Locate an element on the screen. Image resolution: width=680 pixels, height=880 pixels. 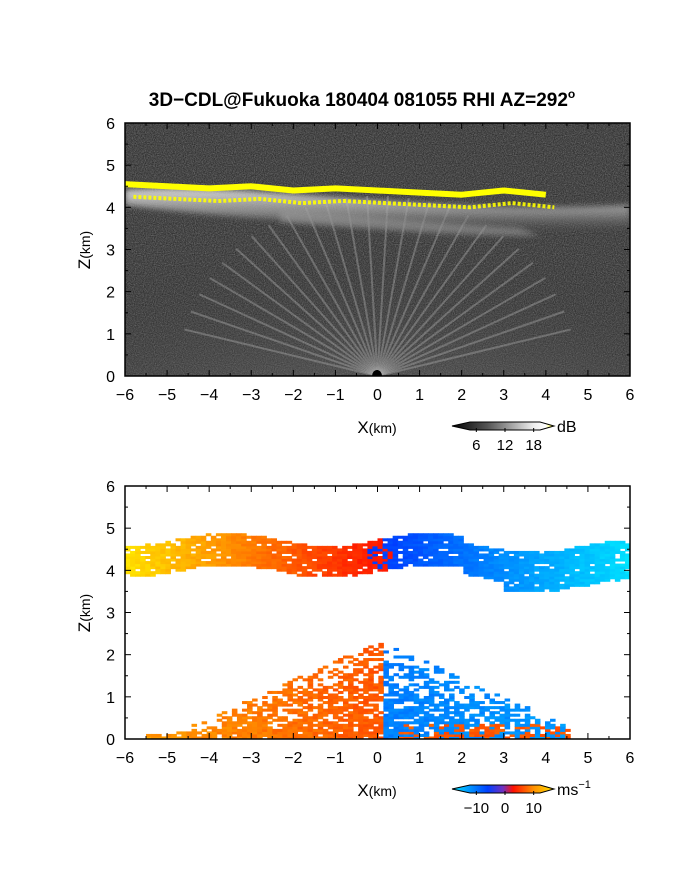
backscatter-ray is located at coordinates (467, 334).